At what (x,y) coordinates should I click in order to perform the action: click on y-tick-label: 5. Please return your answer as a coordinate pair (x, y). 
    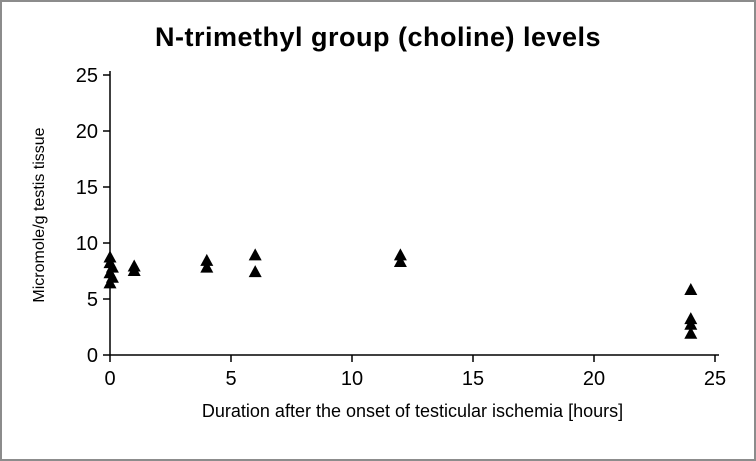
    Looking at the image, I should click on (92, 300).